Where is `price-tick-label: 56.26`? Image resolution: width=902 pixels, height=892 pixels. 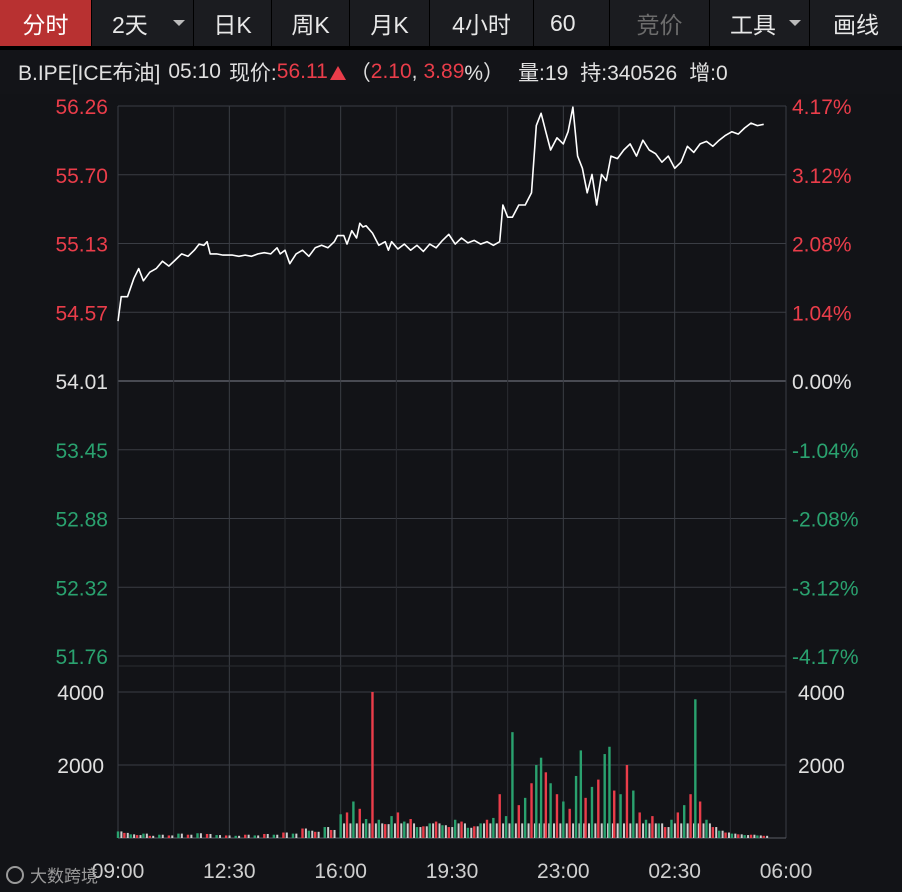
price-tick-label: 56.26 is located at coordinates (81, 107).